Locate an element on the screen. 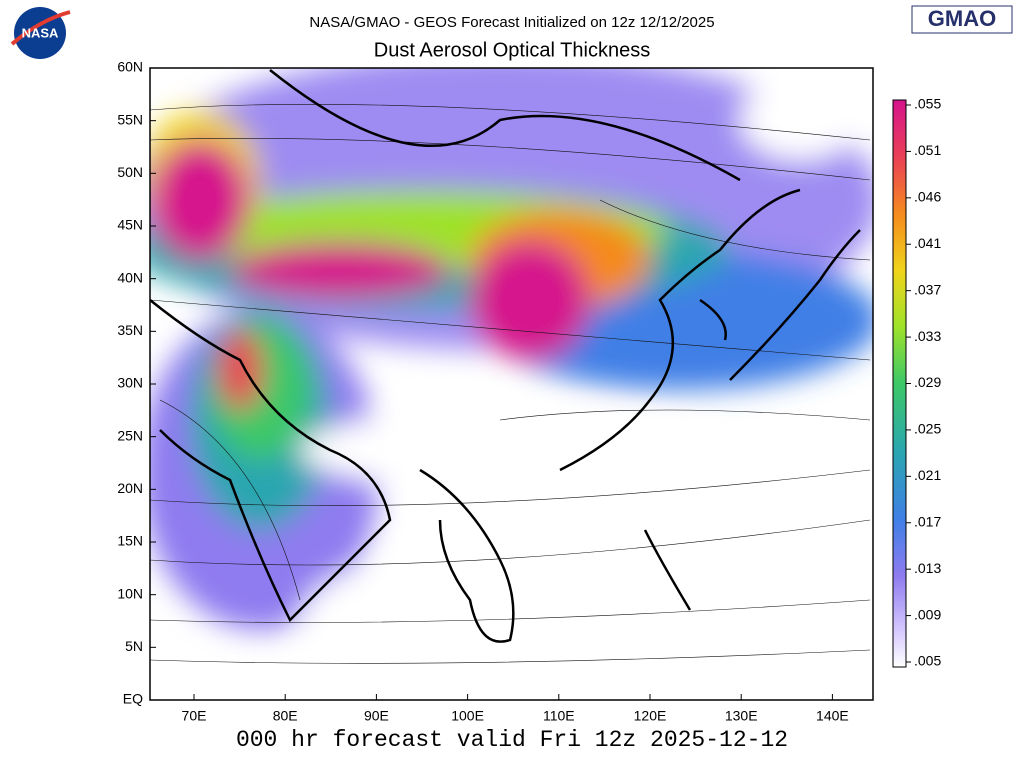 This screenshot has height=768, width=1024. lat-label: 45N is located at coordinates (130, 225).